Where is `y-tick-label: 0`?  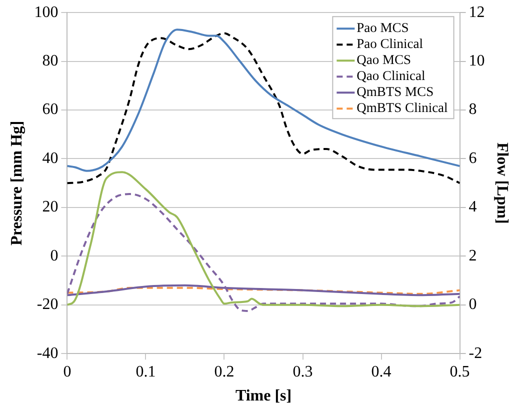
y-tick-label: 0 is located at coordinates (54, 255).